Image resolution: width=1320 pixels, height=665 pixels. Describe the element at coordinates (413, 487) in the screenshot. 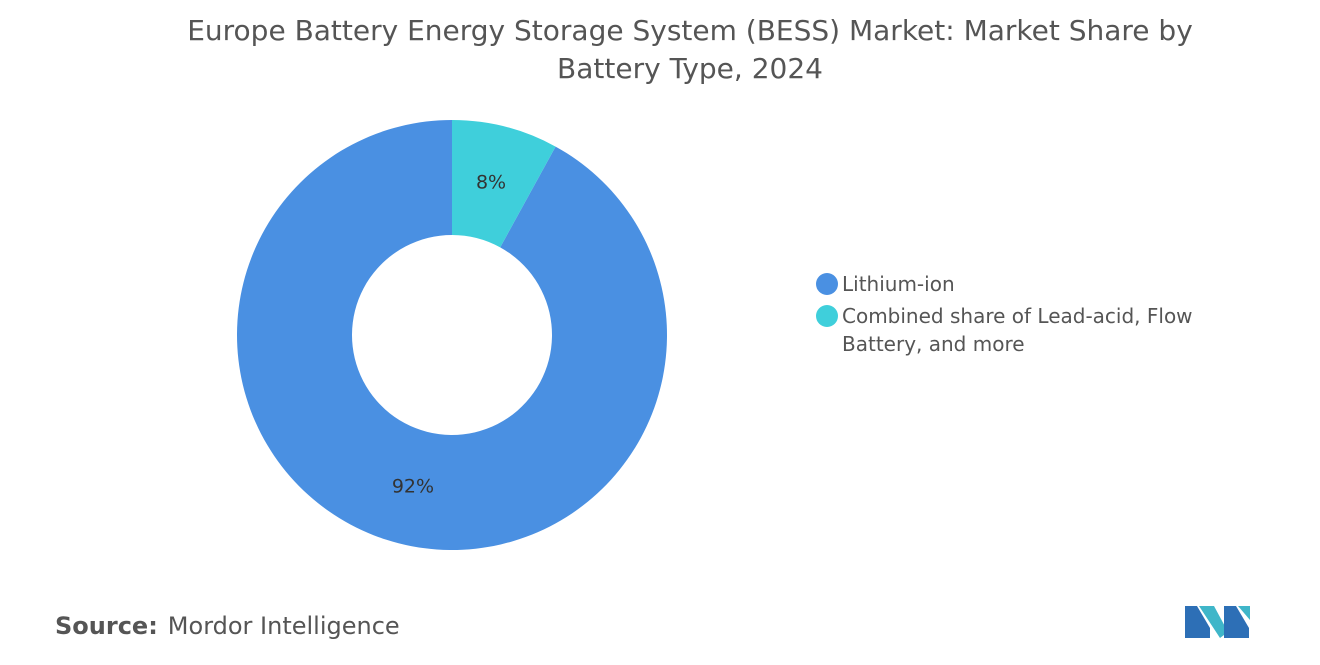

I see `data-label: 92%` at that location.